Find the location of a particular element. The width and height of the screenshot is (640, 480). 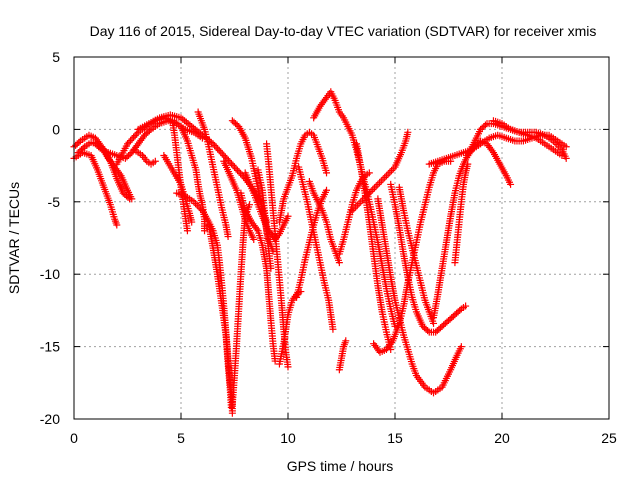

x-tick-label: 15 is located at coordinates (395, 438).